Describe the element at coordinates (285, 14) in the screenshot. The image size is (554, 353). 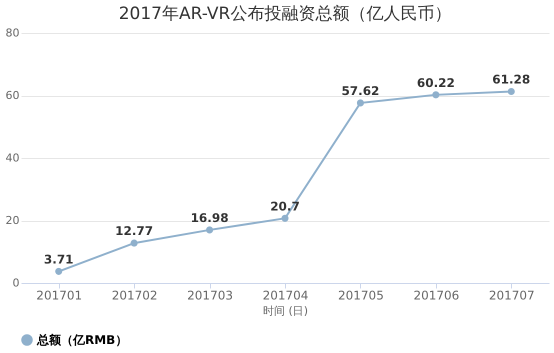
I see `chart-title: 2017年AR-VR公布投融资总额（亿人民币）` at that location.